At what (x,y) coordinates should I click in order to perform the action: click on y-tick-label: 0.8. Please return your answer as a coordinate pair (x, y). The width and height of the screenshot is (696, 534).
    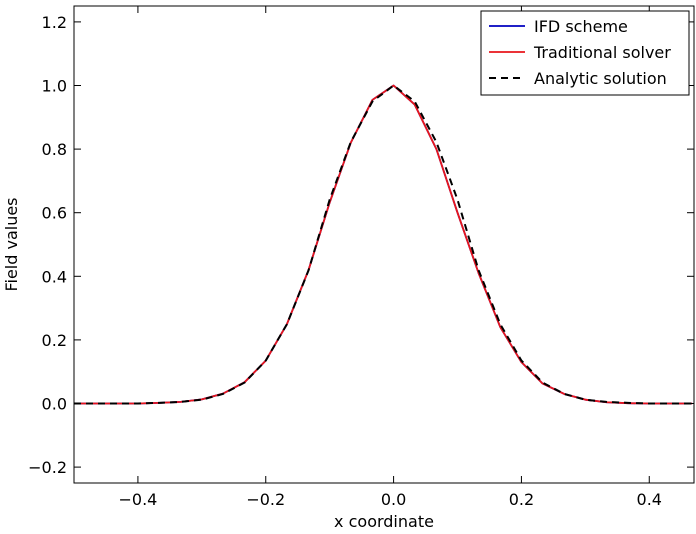
    Looking at the image, I should click on (54, 149).